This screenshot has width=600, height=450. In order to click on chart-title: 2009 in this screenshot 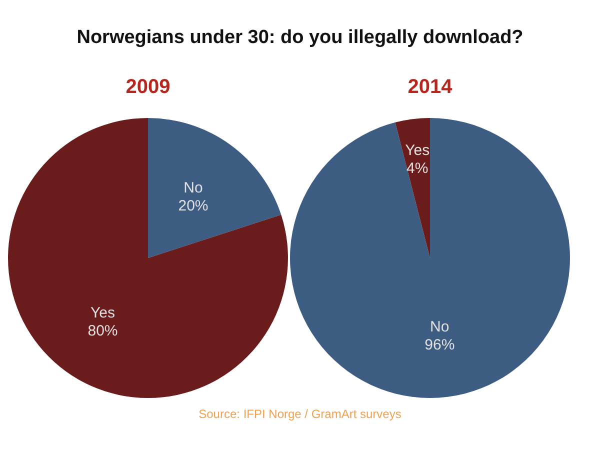, I will do `click(148, 87)`.